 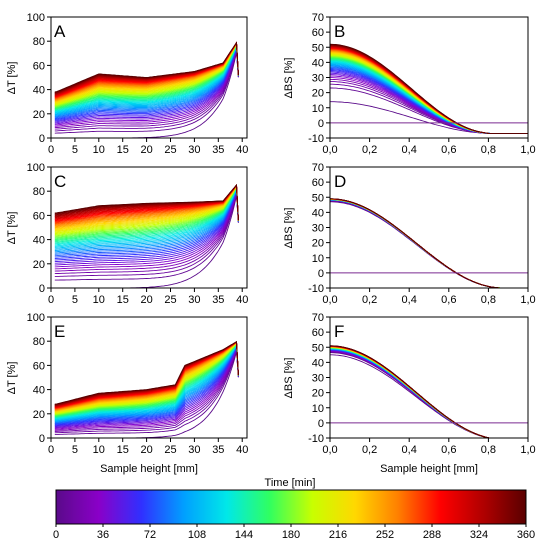 I want to click on panel-e-yaxis: 0 20 40 60 80 100, so click(x=39, y=378).